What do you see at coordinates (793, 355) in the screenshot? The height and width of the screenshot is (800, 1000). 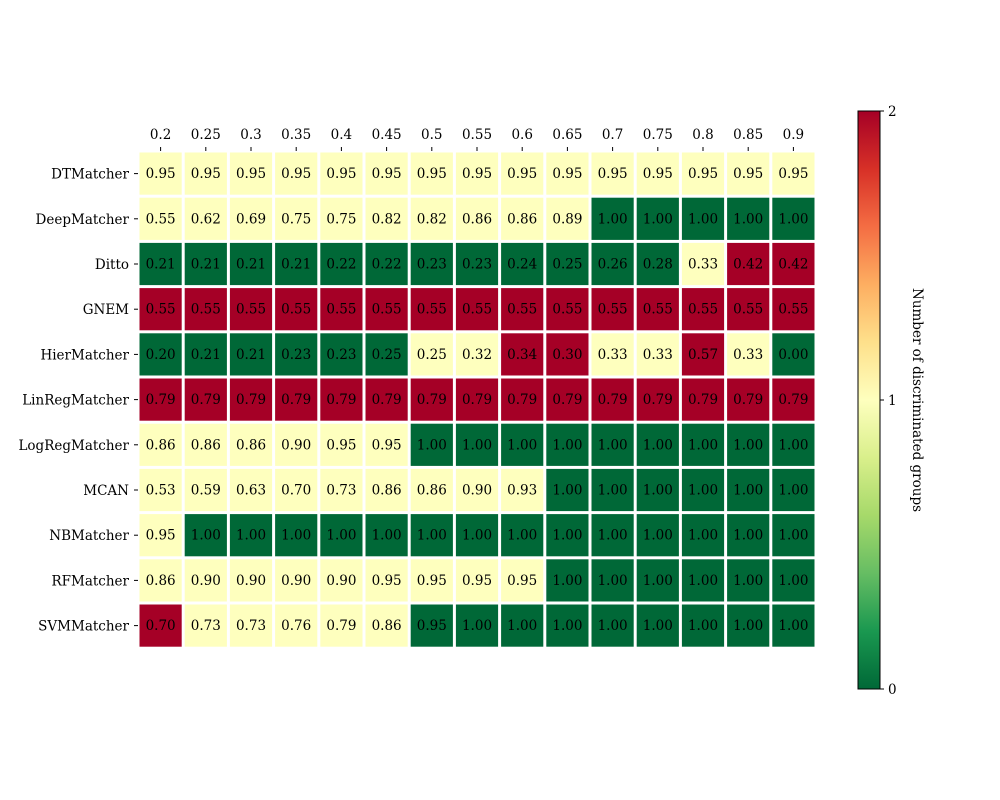 I see `cell-value-label: 0.00` at bounding box center [793, 355].